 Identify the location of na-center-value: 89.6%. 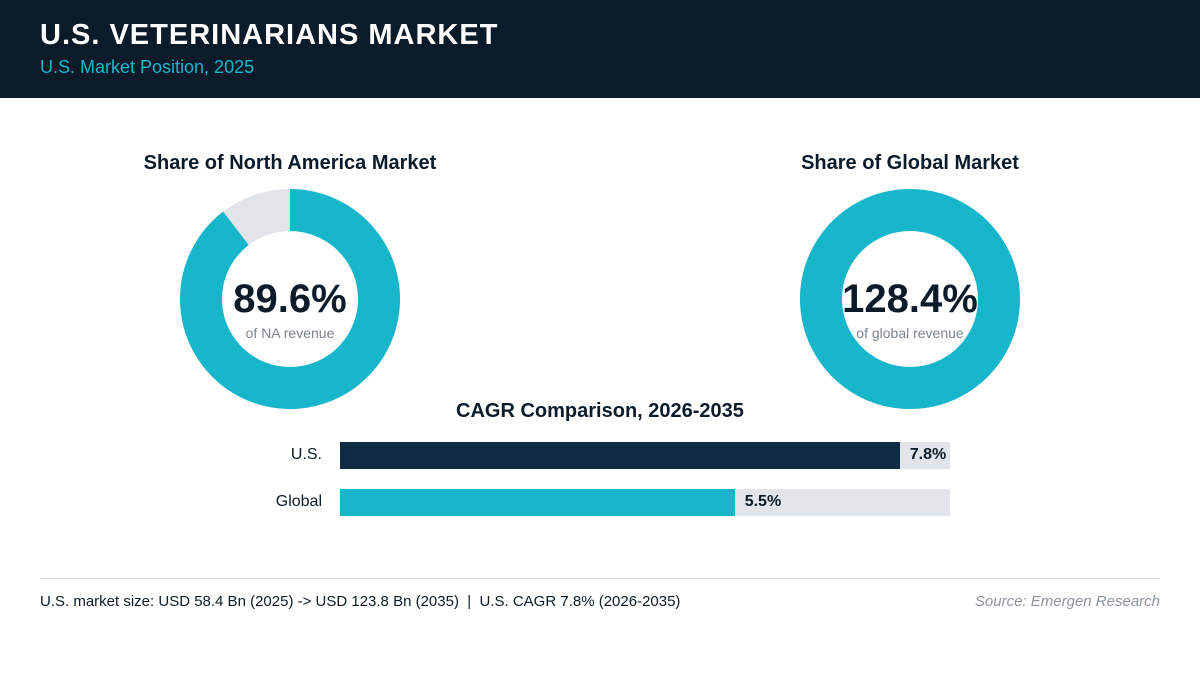
(290, 299).